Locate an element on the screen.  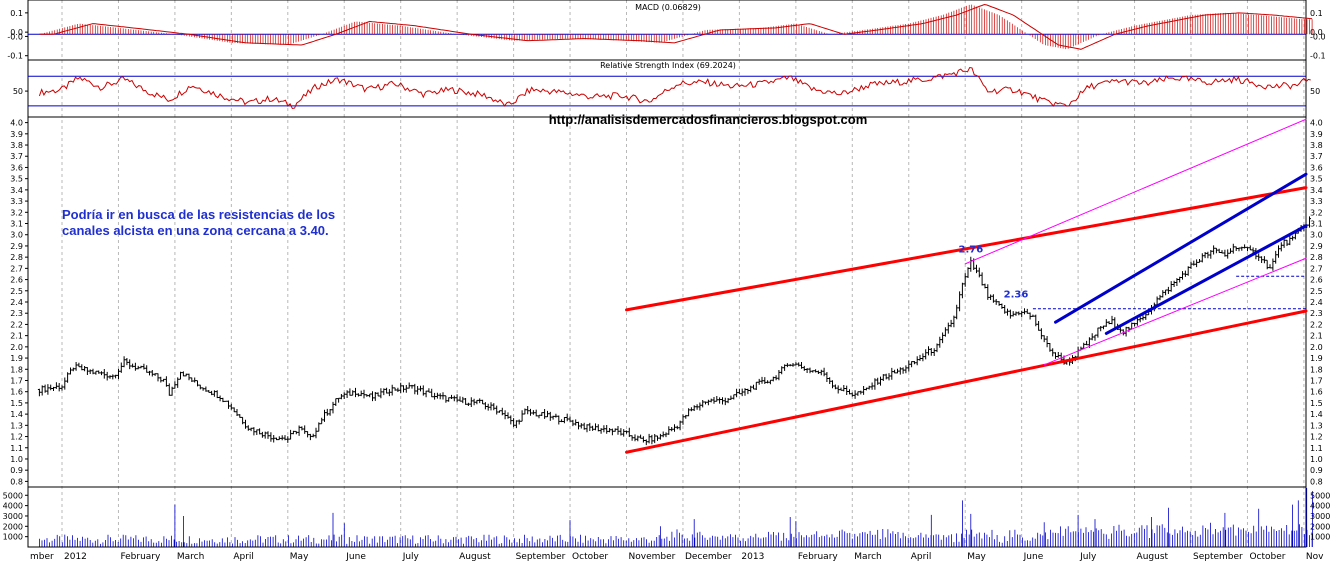
price-axis-tick-right: 3.1 is located at coordinates (1316, 224).